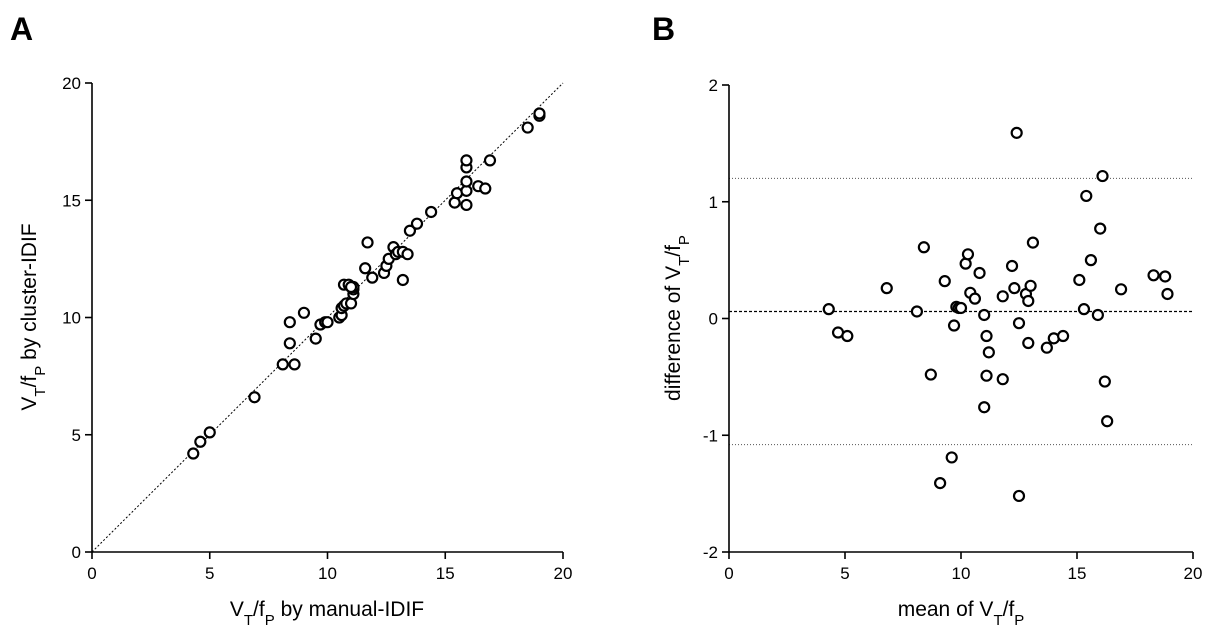 The image size is (1210, 630). I want to click on panel-b-letter: B, so click(663, 29).